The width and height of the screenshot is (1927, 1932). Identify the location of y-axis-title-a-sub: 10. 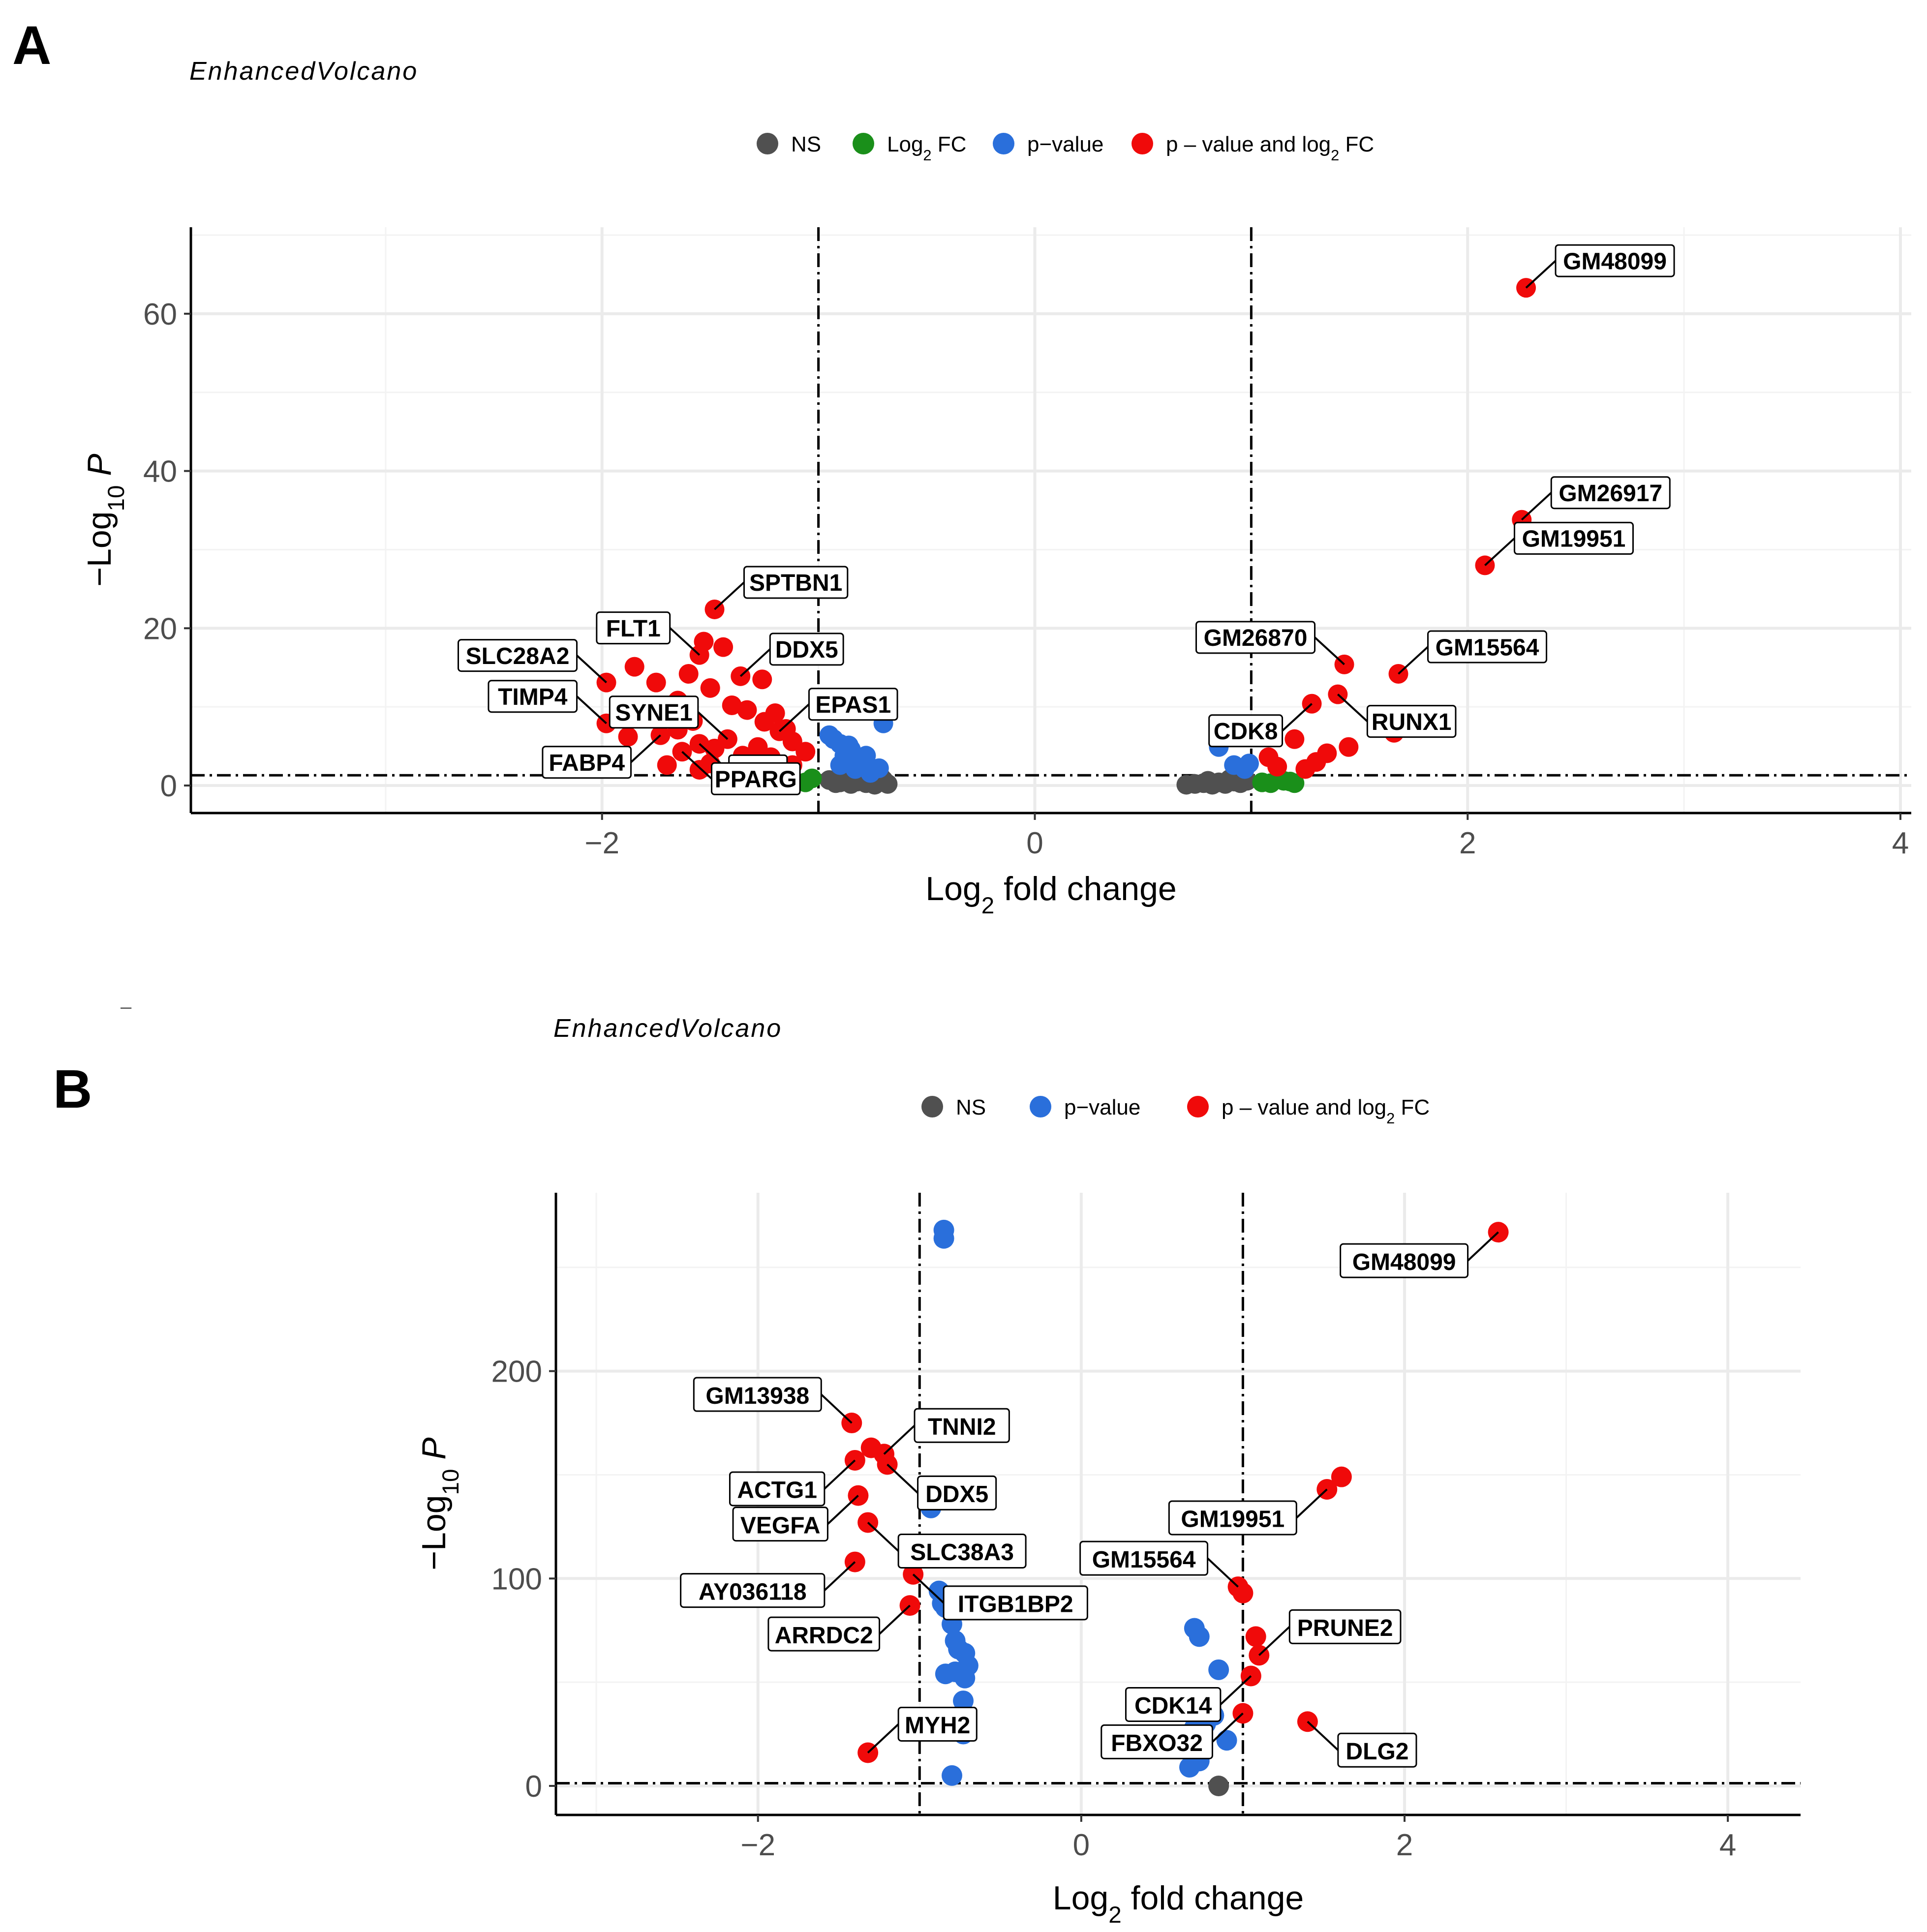
(116, 499).